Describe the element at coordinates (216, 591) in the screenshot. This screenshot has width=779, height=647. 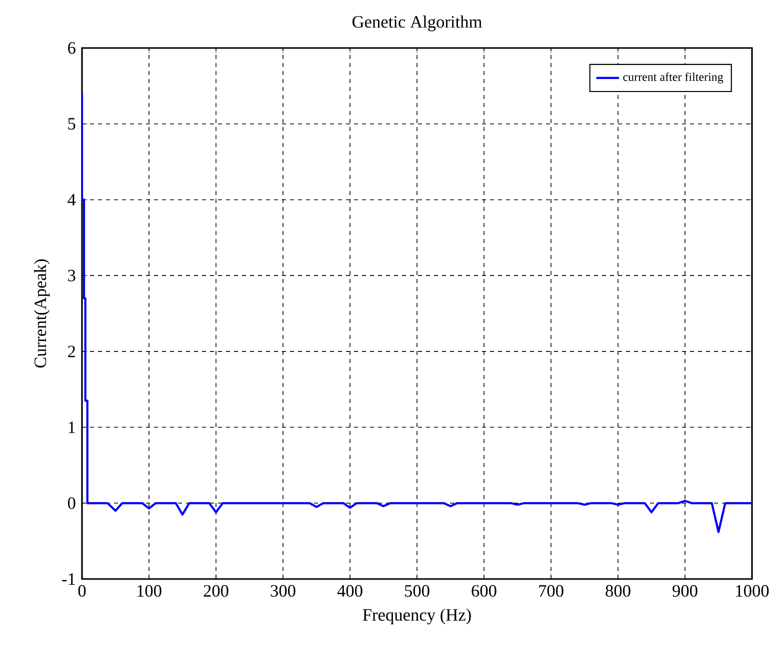
I see `x-tick-label: 200` at that location.